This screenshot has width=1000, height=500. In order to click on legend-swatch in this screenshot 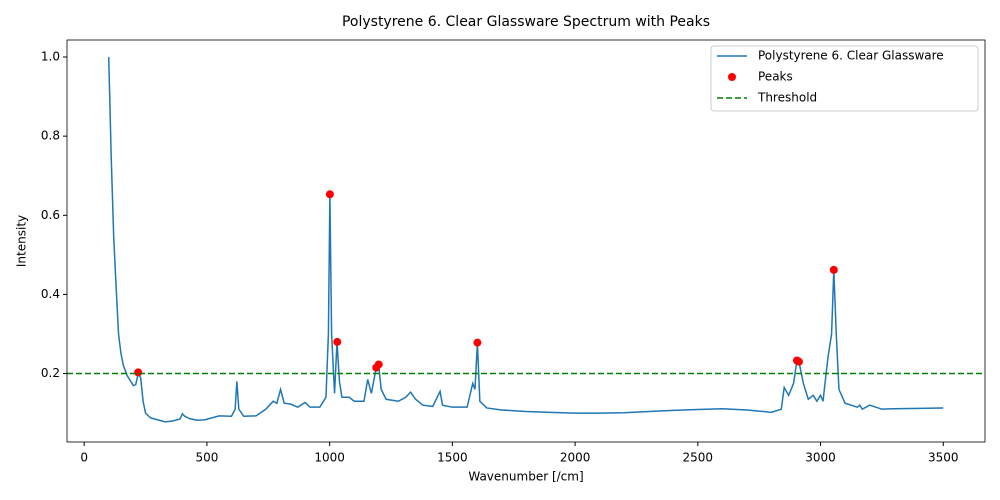, I will do `click(732, 77)`.